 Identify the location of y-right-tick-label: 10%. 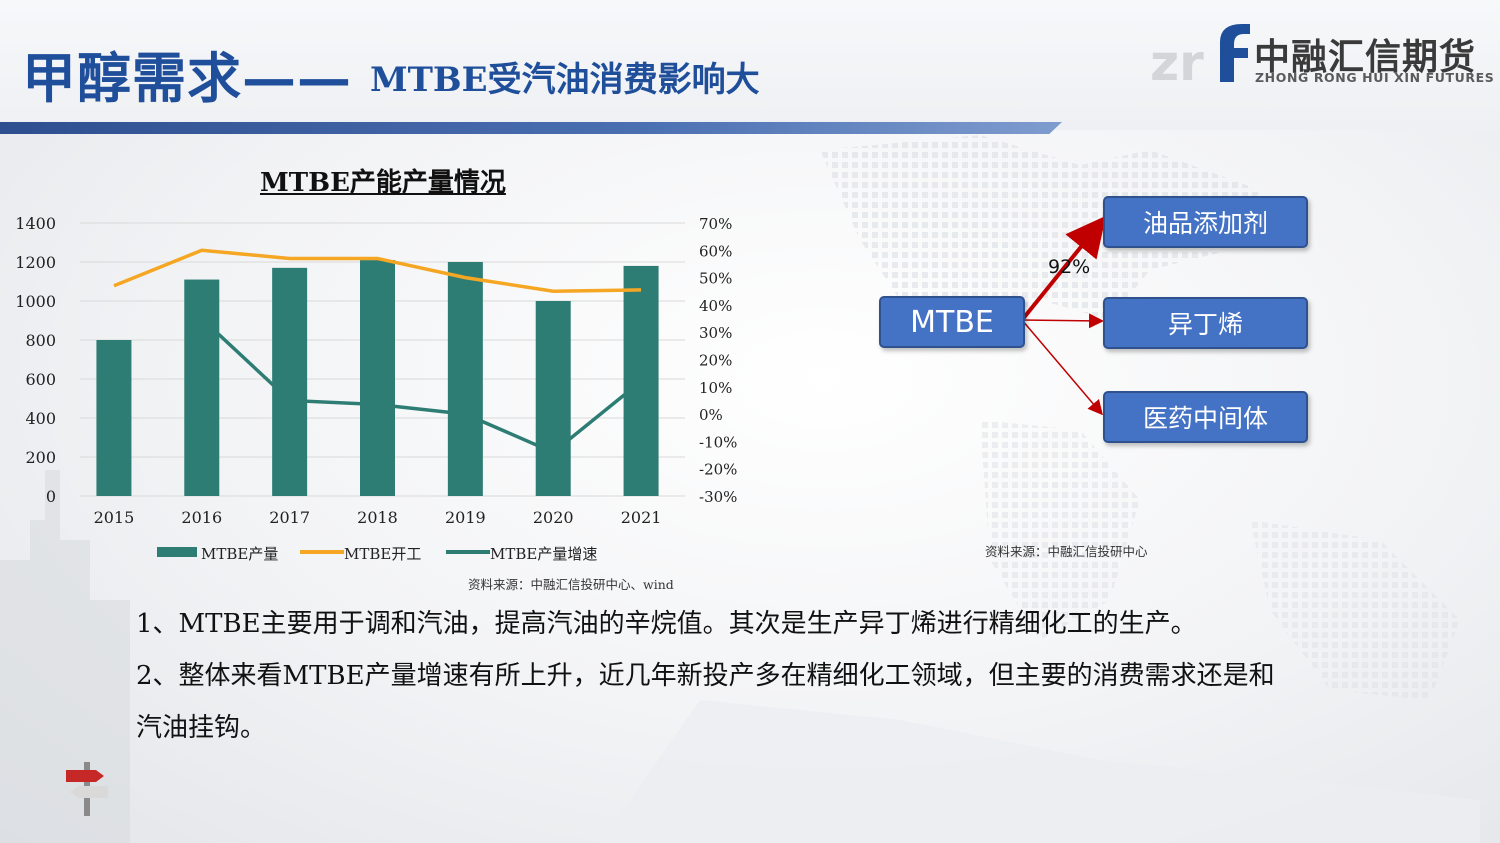
(715, 388).